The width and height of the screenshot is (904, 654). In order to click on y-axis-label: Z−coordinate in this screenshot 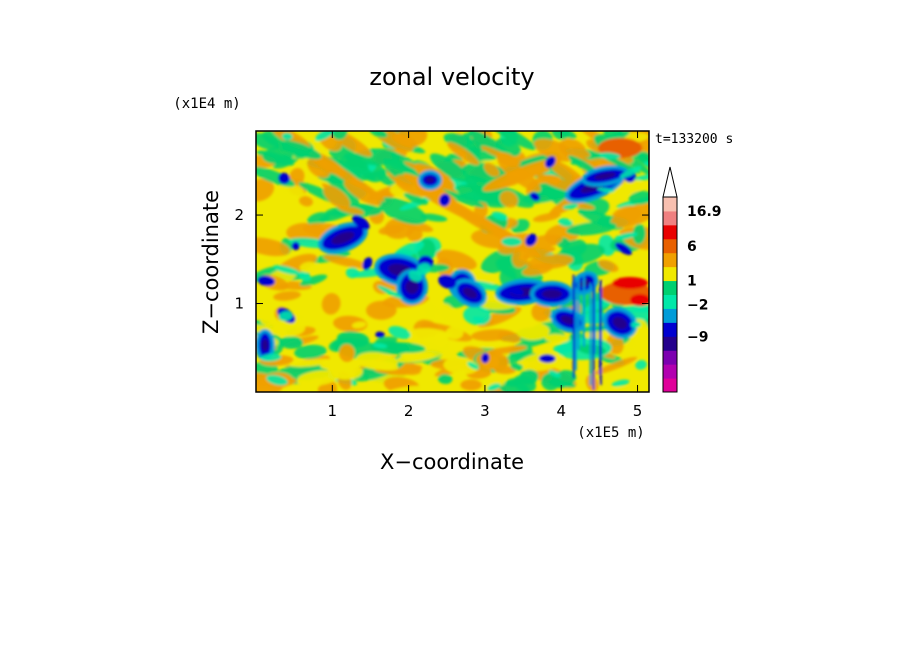, I will do `click(211, 262)`.